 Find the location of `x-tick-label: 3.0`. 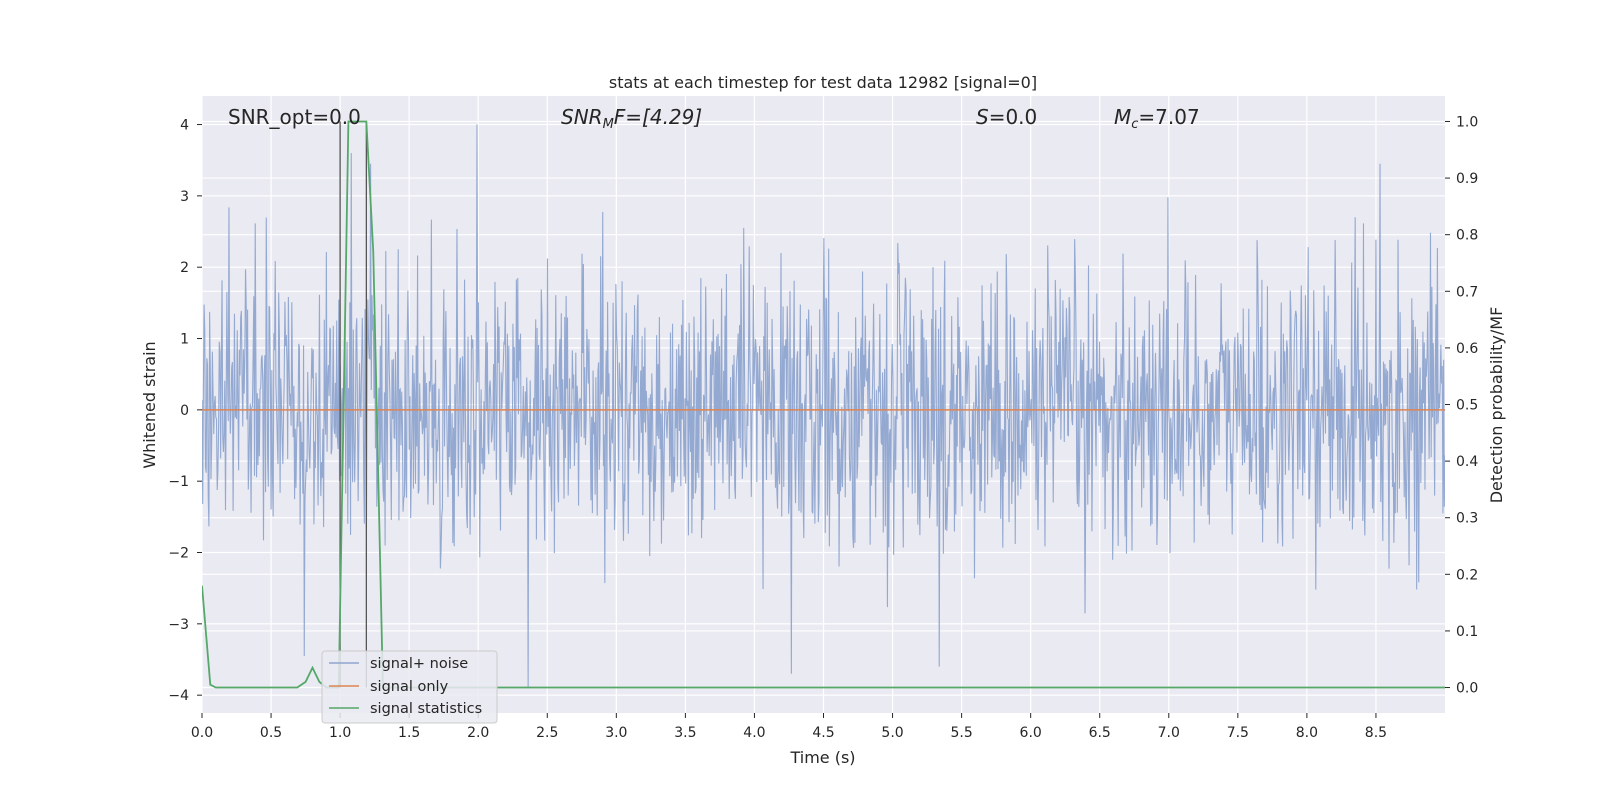

x-tick-label: 3.0 is located at coordinates (616, 733).